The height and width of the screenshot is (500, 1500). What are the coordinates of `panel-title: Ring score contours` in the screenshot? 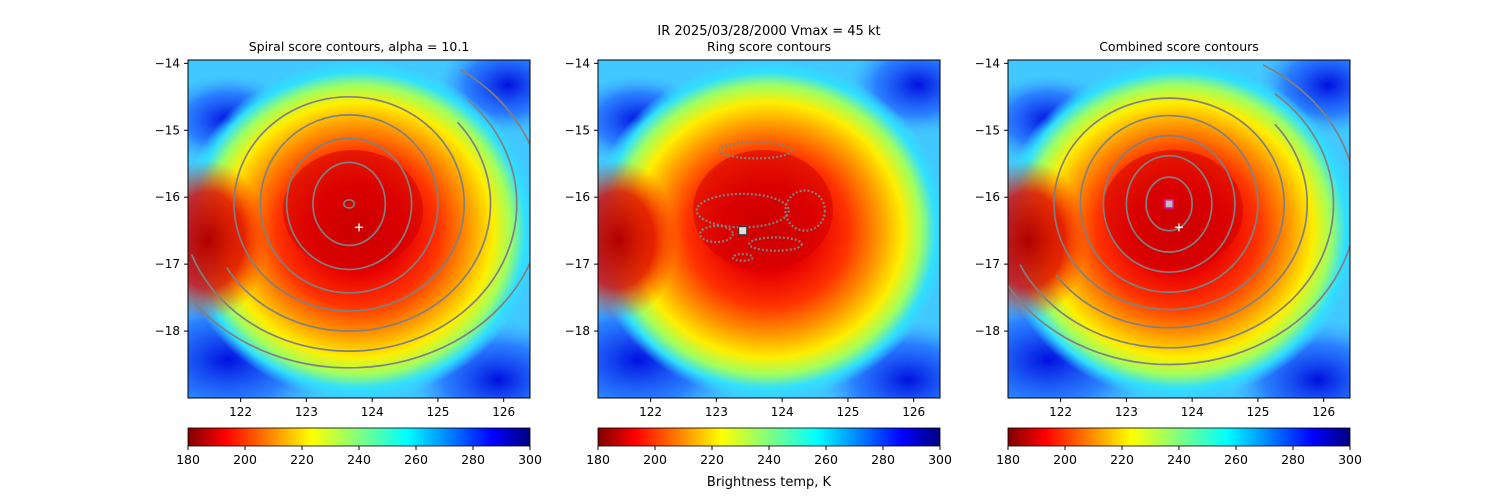 It's located at (769, 46).